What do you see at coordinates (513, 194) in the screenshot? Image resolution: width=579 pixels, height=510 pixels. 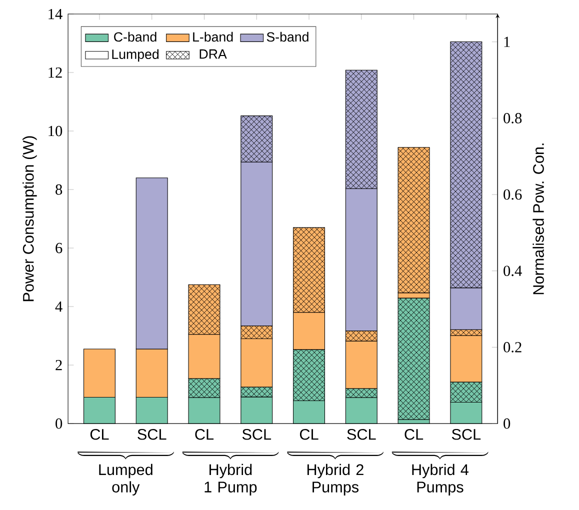 I see `y2-tick-label: 0.6` at bounding box center [513, 194].